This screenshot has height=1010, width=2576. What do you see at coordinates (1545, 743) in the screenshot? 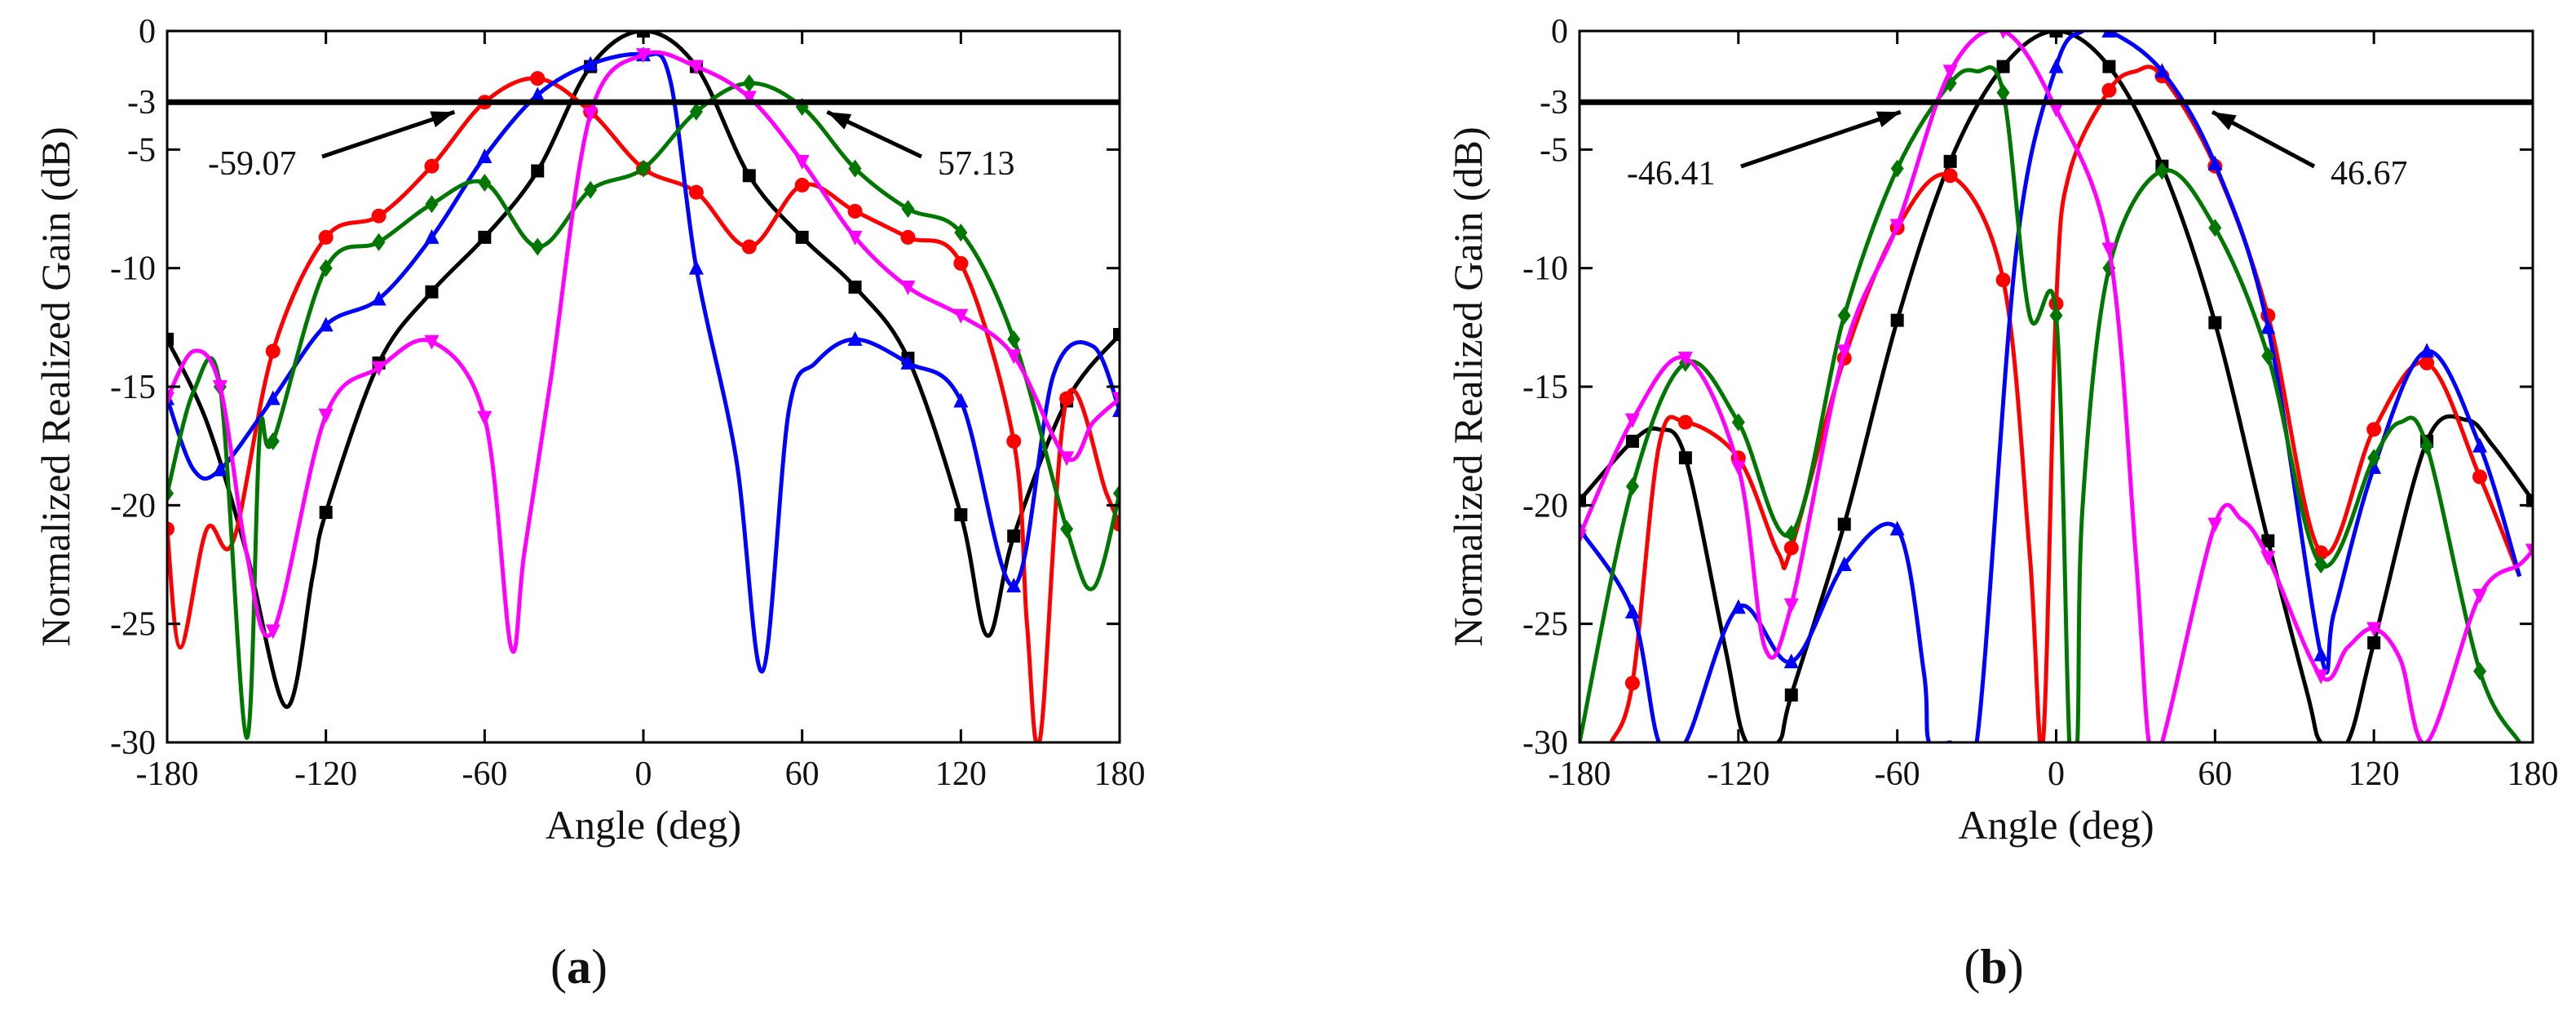
I see `y-tick-label: -30` at bounding box center [1545, 743].